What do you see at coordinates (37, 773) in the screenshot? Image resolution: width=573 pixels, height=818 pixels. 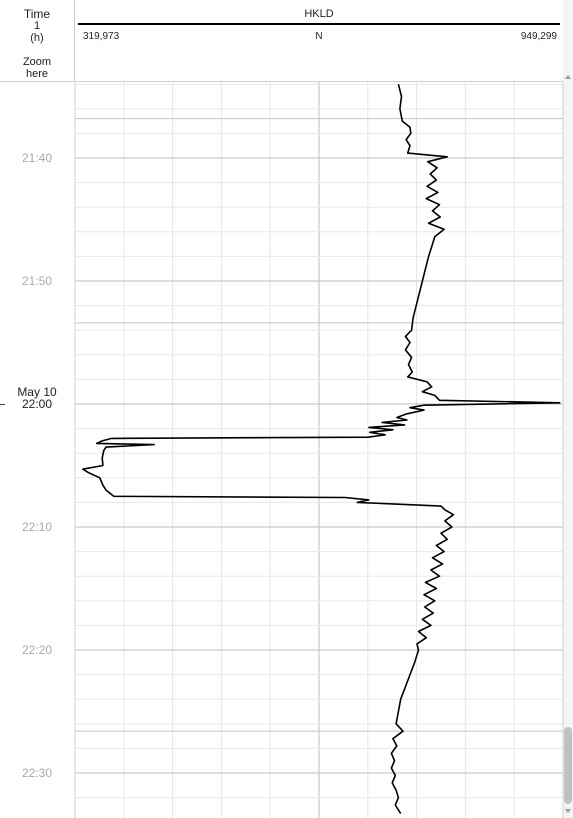 I see `time-tick-label: 22:30` at bounding box center [37, 773].